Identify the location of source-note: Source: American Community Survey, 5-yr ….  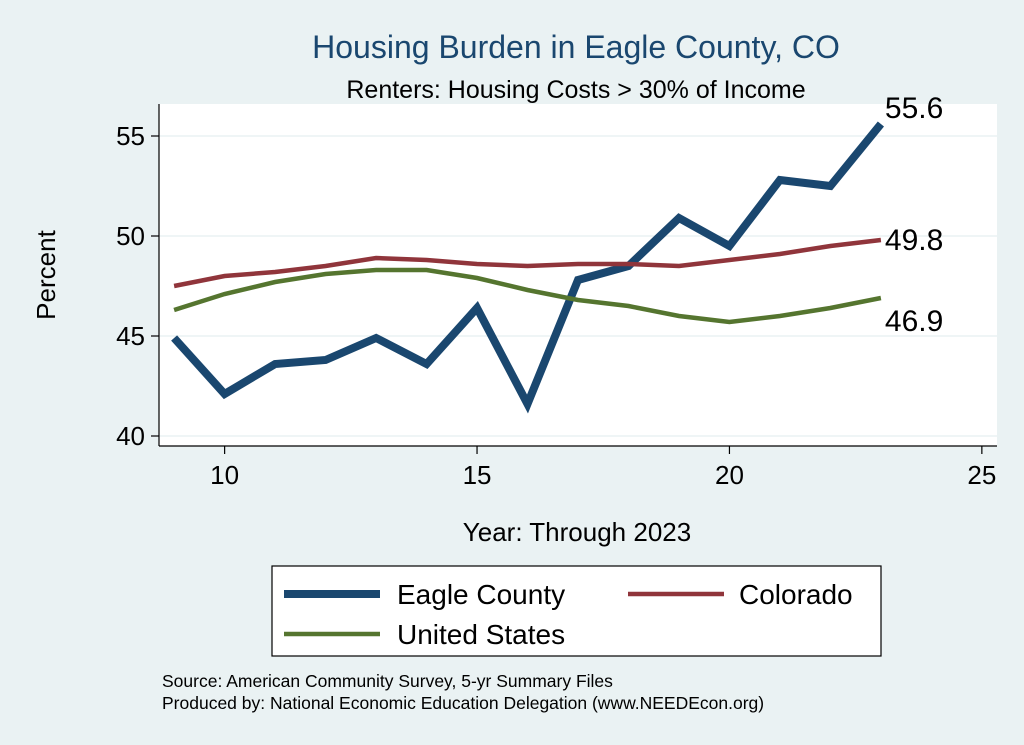
(387, 681).